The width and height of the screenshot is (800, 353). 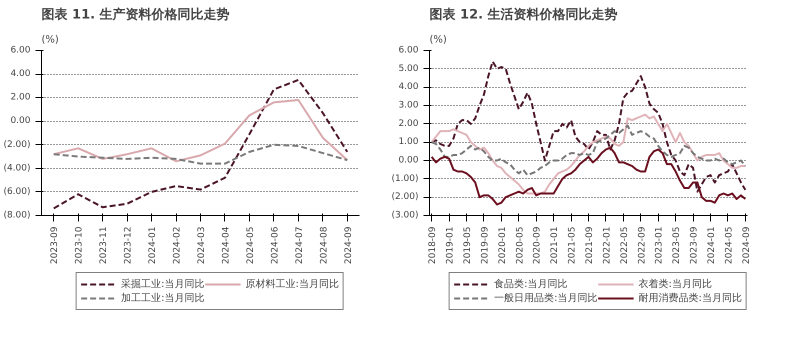 What do you see at coordinates (202, 245) in the screenshot?
I see `x-tick-label: 2024-03` at bounding box center [202, 245].